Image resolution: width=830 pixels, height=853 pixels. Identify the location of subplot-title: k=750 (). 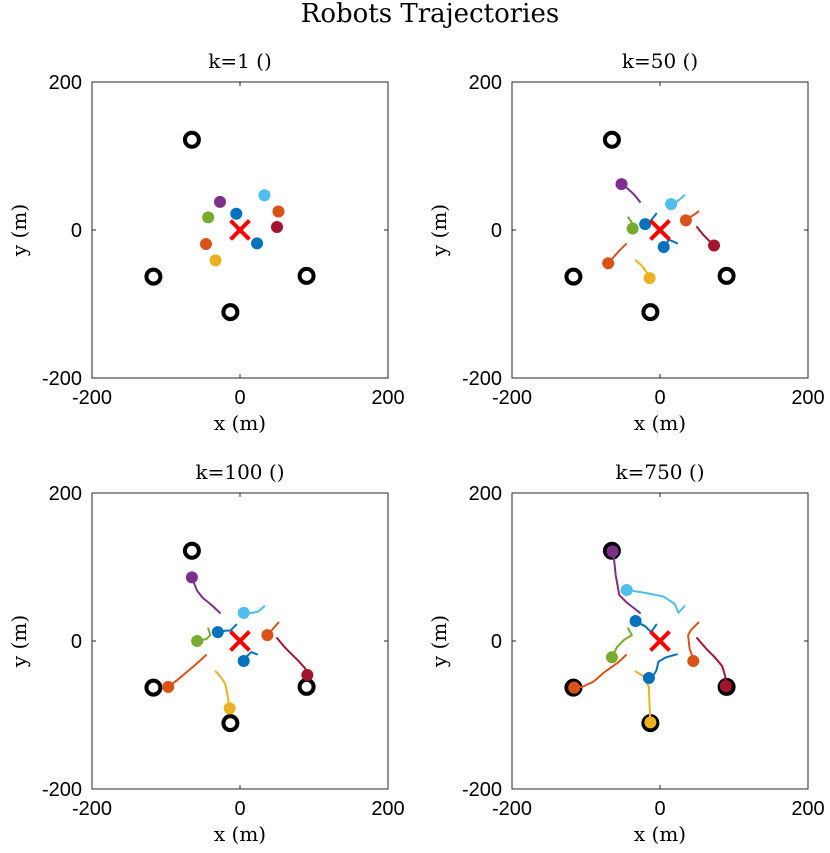
(659, 472).